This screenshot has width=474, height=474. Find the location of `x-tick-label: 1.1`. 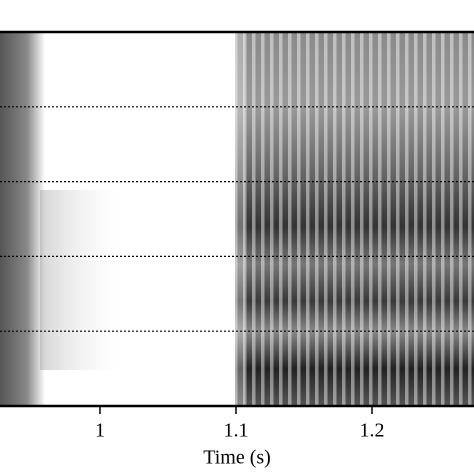

x-tick-label: 1.1 is located at coordinates (235, 431).